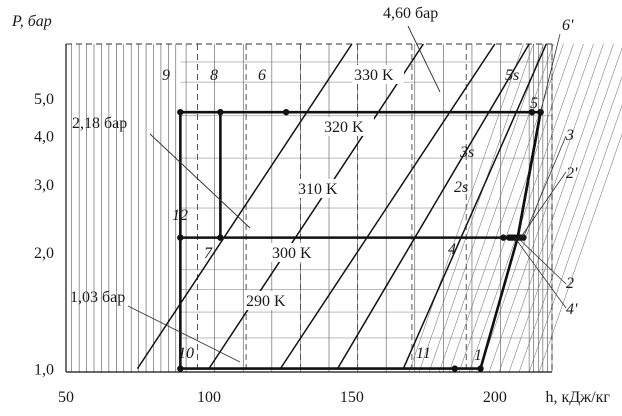 This screenshot has height=416, width=622. I want to click on x-tick-label: 50, so click(66, 397).